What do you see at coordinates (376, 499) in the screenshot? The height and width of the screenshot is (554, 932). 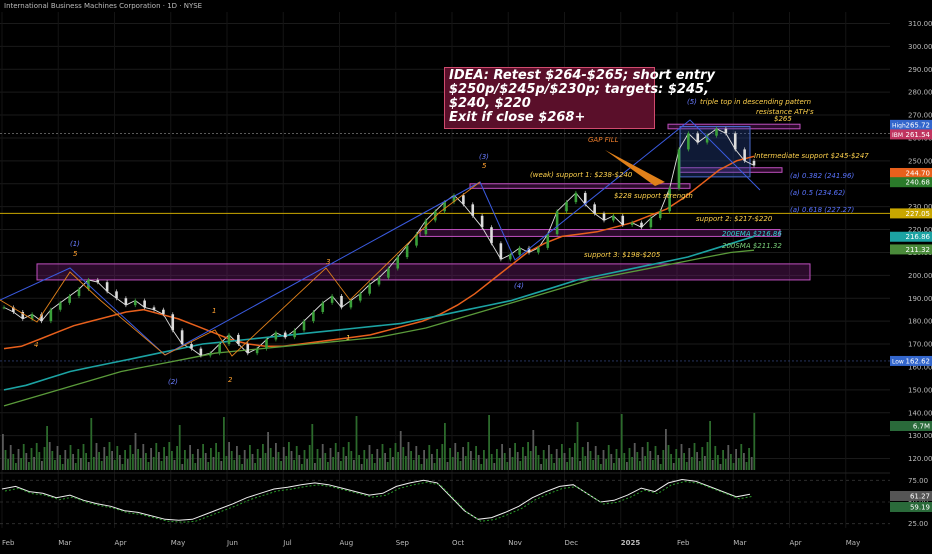 I see `rsi-line` at bounding box center [376, 499].